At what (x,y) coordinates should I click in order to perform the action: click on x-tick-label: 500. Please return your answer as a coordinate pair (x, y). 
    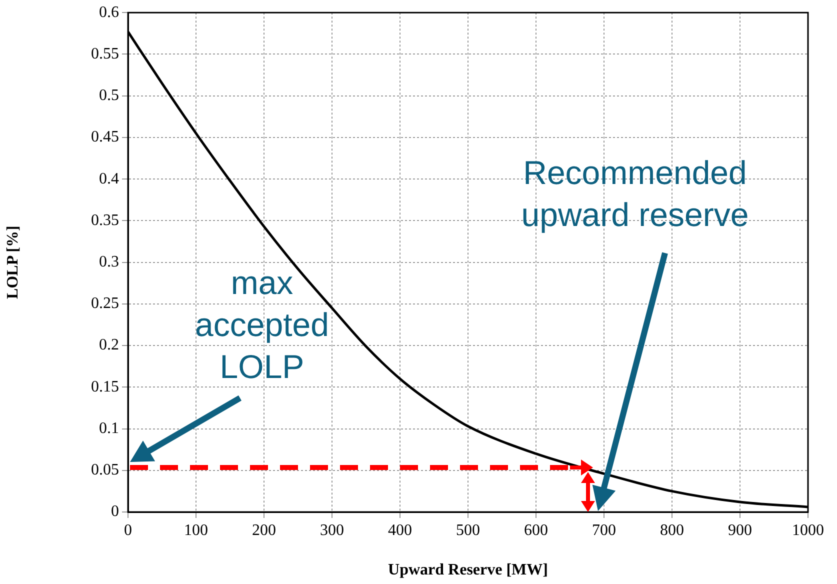
    Looking at the image, I should click on (468, 530).